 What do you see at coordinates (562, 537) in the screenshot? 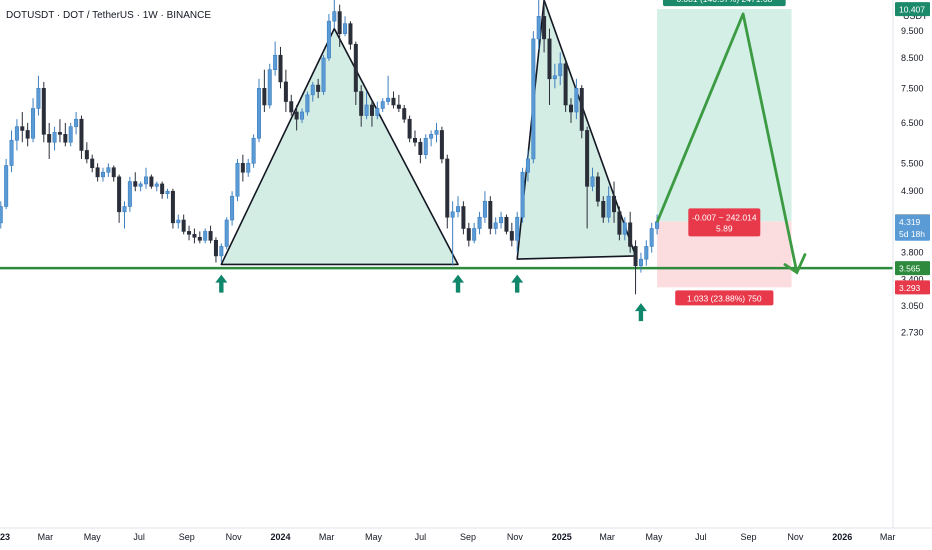
I see `time-tick-label: 2025` at bounding box center [562, 537].